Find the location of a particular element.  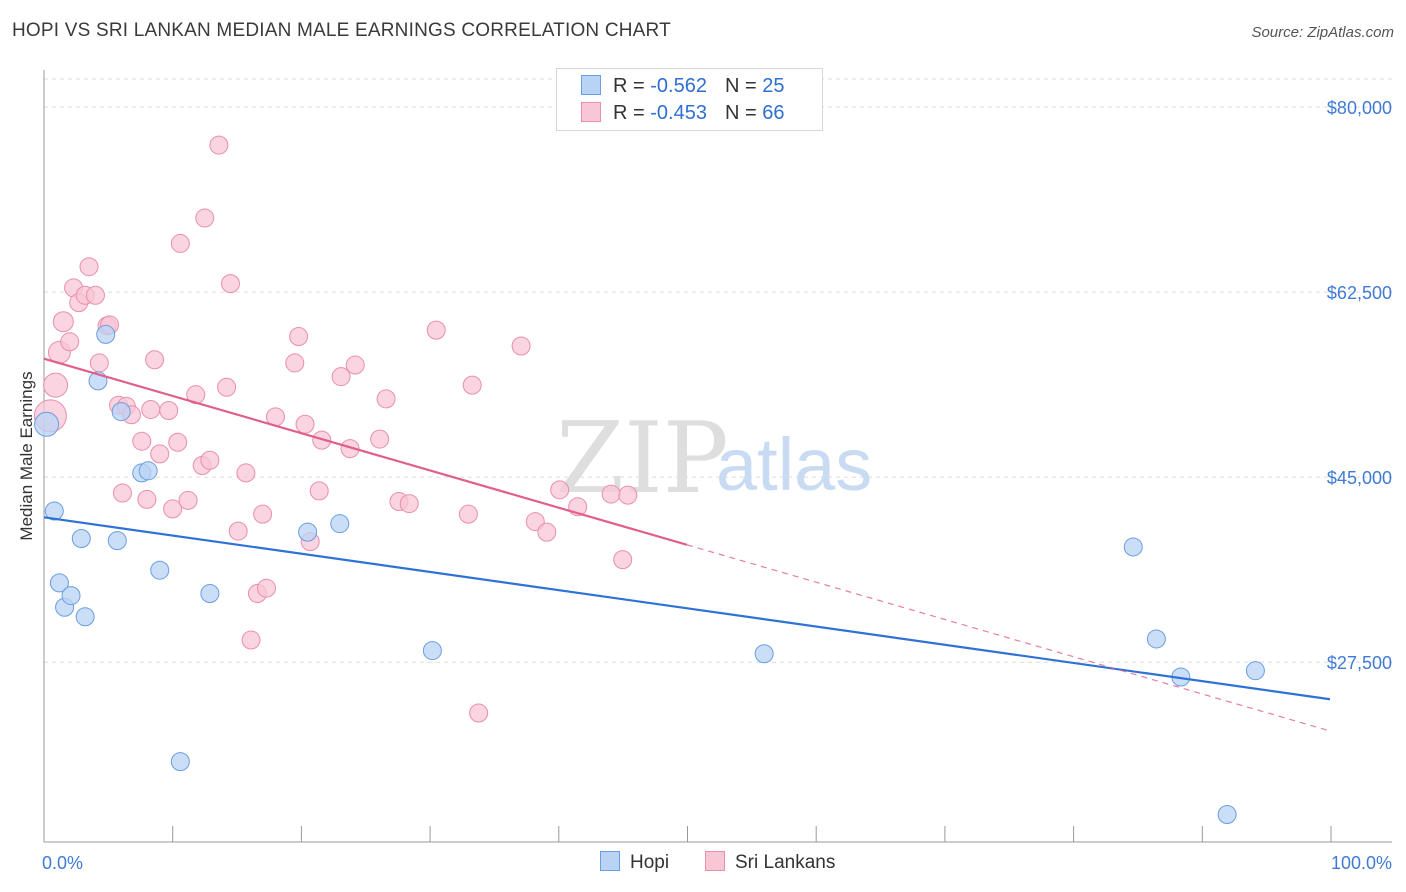

y-tick-label: $27,500 is located at coordinates (1359, 663).